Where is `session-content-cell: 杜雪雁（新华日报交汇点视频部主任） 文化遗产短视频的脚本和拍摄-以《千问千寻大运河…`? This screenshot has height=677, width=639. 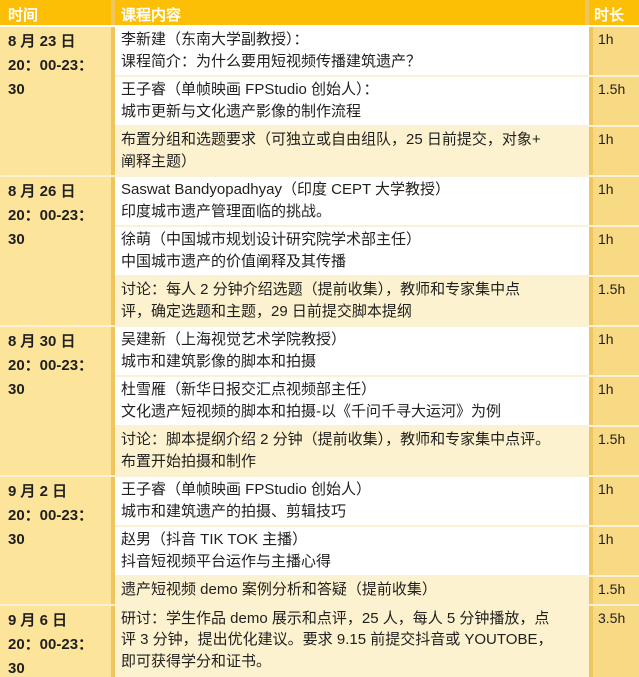 session-content-cell: 杜雪雁（新华日报交汇点视频部主任） 文化遗产短视频的脚本和拍摄-以《千问千寻大运河… is located at coordinates (352, 401).